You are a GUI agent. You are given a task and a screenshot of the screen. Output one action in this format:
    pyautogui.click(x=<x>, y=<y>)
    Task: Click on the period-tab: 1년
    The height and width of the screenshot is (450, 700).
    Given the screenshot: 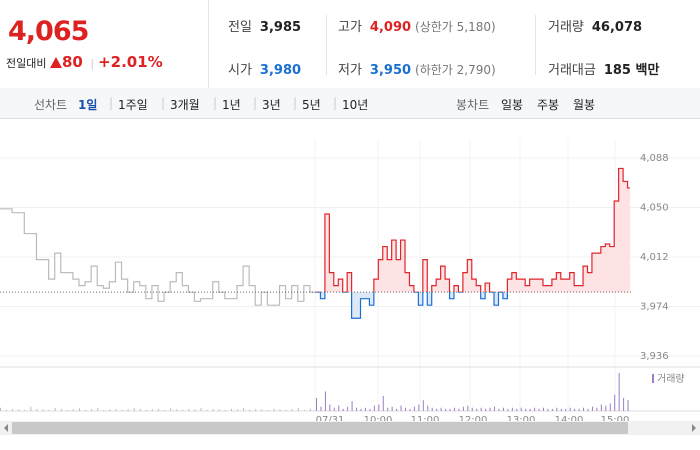 What is the action you would take?
    pyautogui.click(x=231, y=105)
    